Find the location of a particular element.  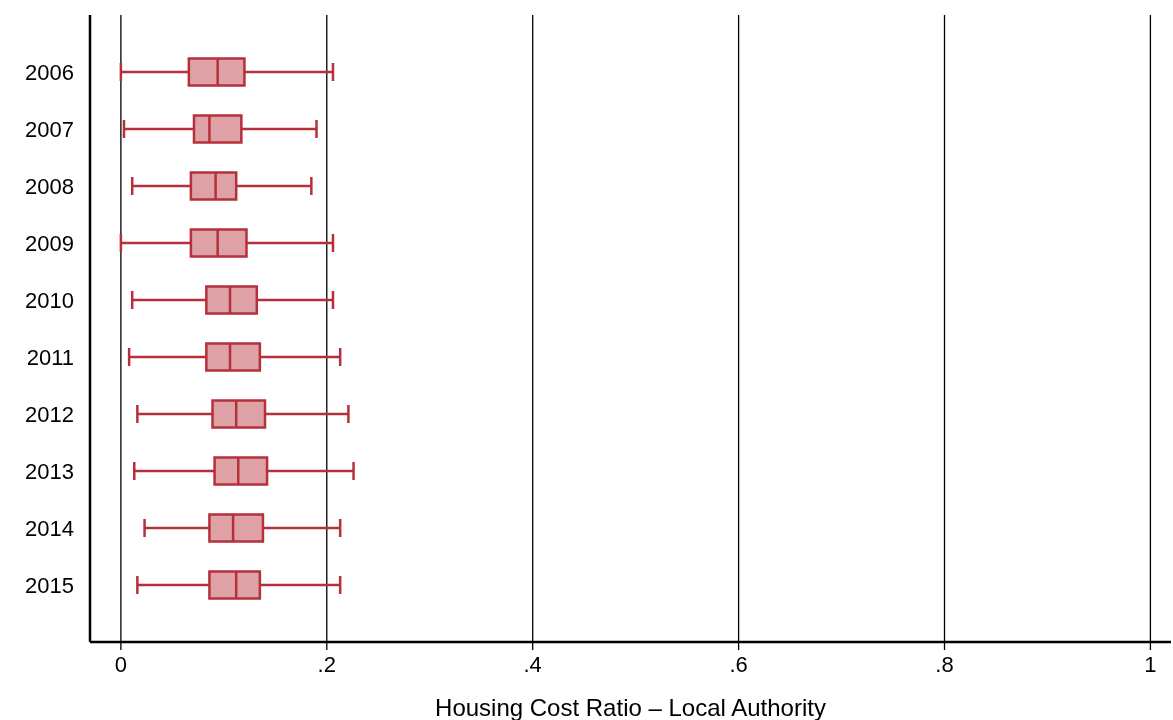

y-tick-label: 2011 is located at coordinates (50, 357).